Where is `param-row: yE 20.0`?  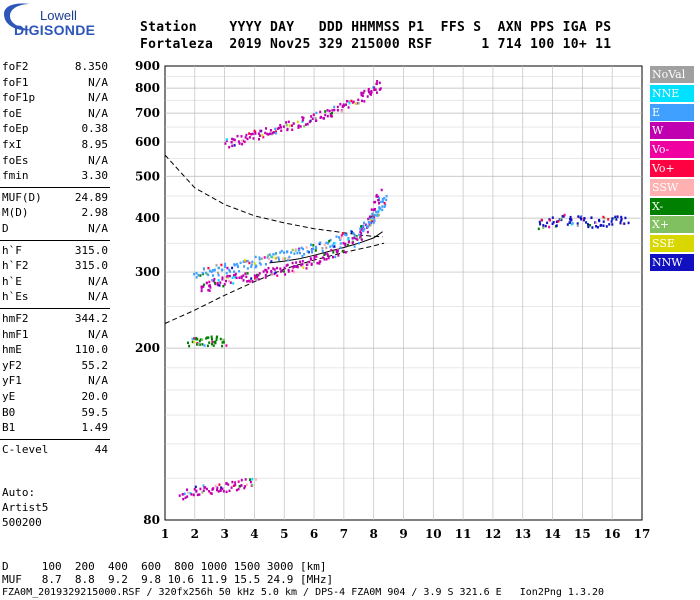 param-row: yE 20.0 is located at coordinates (55, 398).